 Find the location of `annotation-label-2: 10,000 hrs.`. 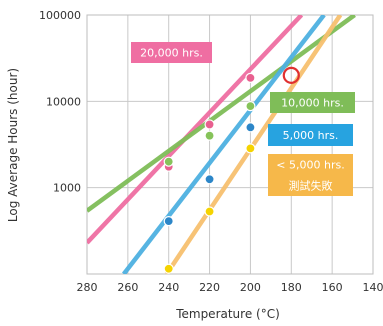

annotation-label-2: 10,000 hrs. is located at coordinates (312, 103).